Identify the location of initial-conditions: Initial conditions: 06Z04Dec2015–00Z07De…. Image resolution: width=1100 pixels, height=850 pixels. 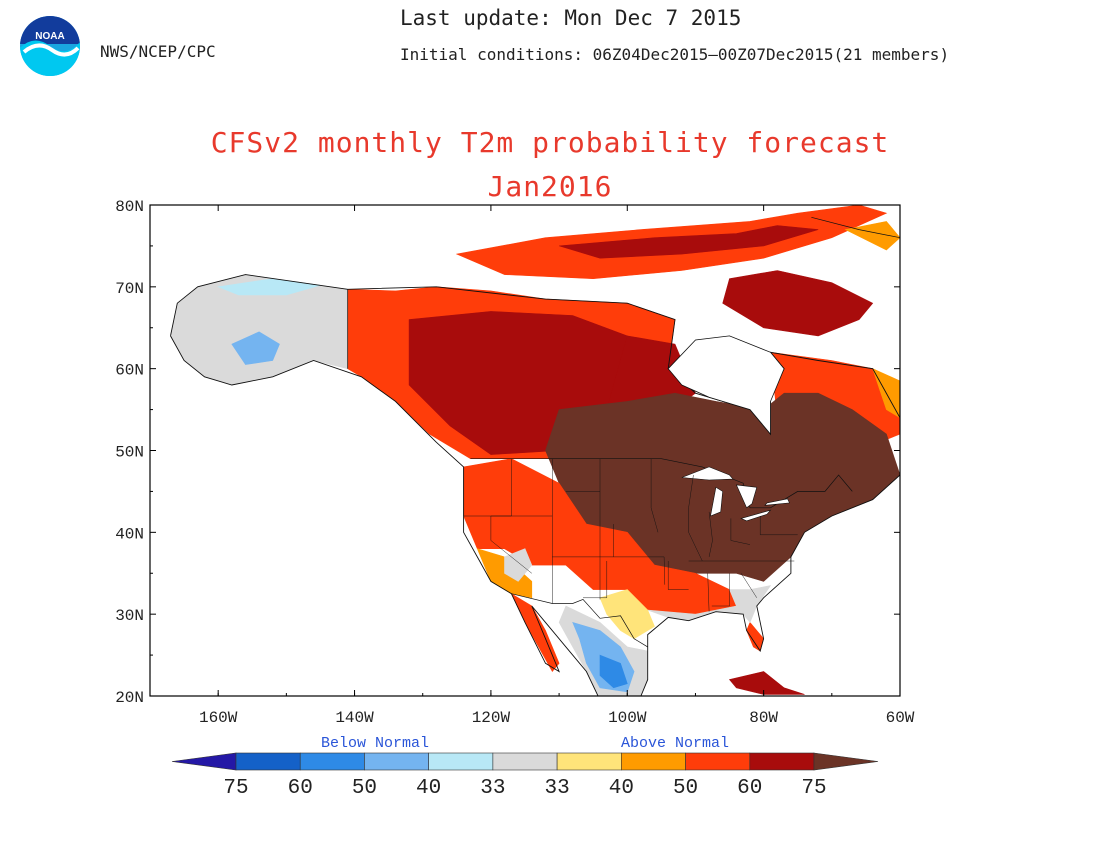
(675, 54).